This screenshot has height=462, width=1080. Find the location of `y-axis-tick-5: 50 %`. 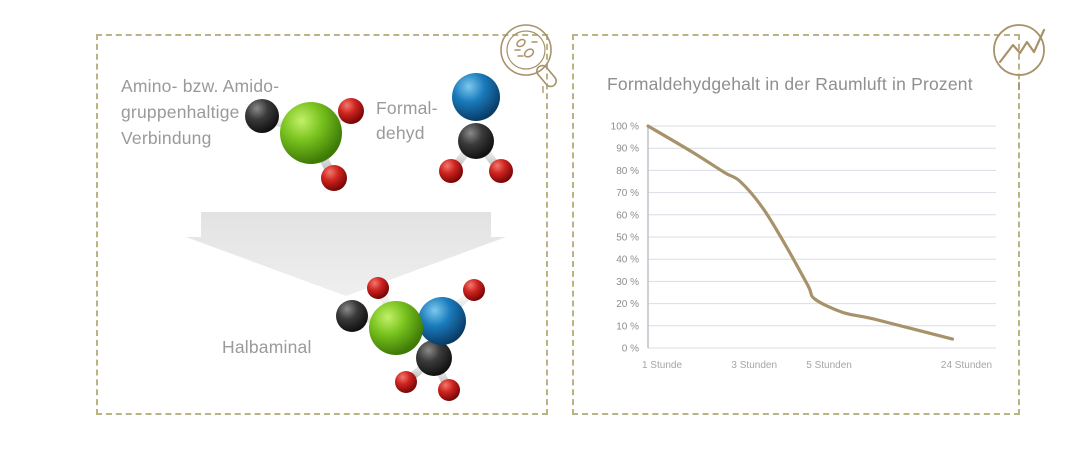

y-axis-tick-5: 50 % is located at coordinates (627, 238).